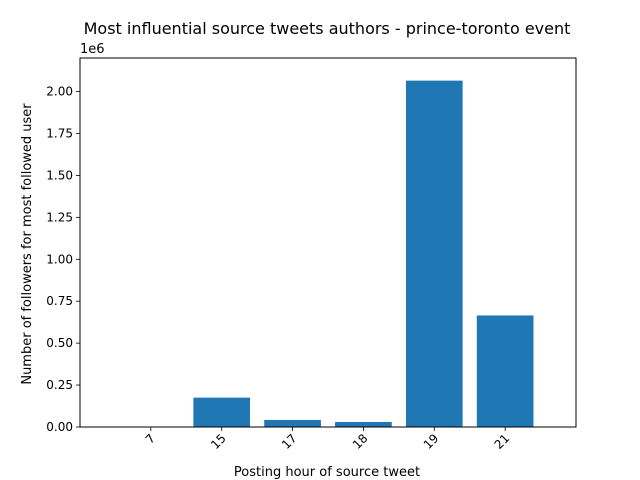  Describe the element at coordinates (327, 472) in the screenshot. I see `x-axis-label: Posting hour of source tweet` at that location.